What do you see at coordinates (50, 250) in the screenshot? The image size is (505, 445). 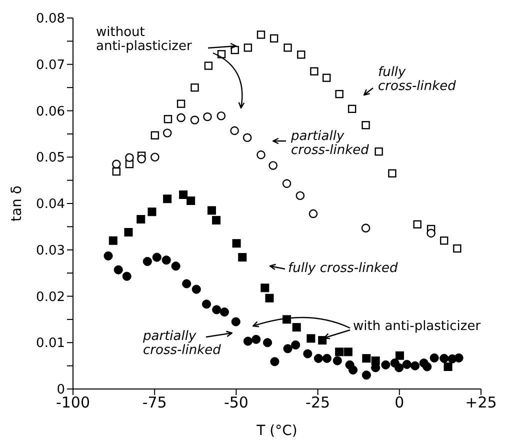 I see `y-tick-label: 0.03` at bounding box center [50, 250].